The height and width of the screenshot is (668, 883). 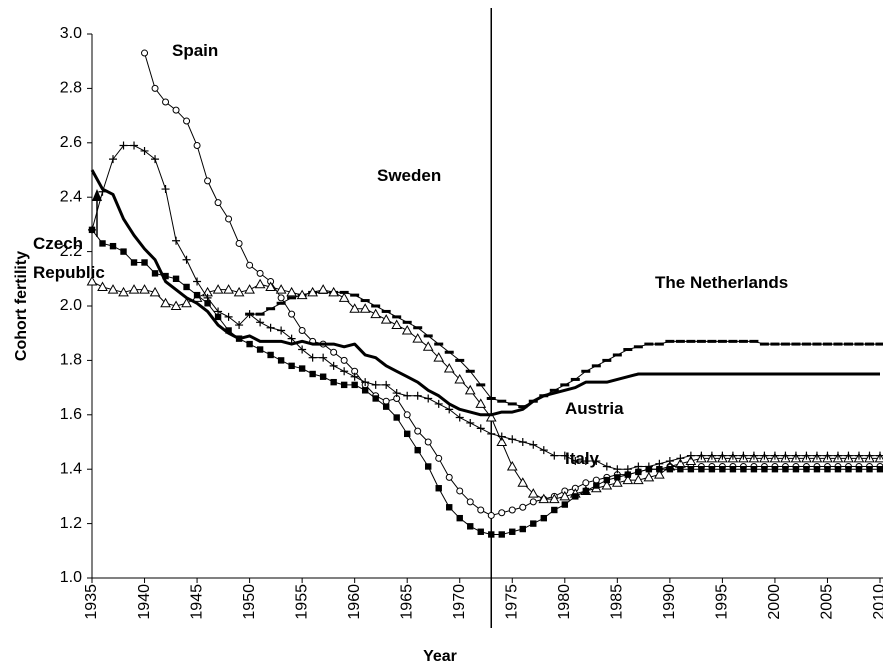 What do you see at coordinates (406, 602) in the screenshot?
I see `x-tick-label: 1965` at bounding box center [406, 602].